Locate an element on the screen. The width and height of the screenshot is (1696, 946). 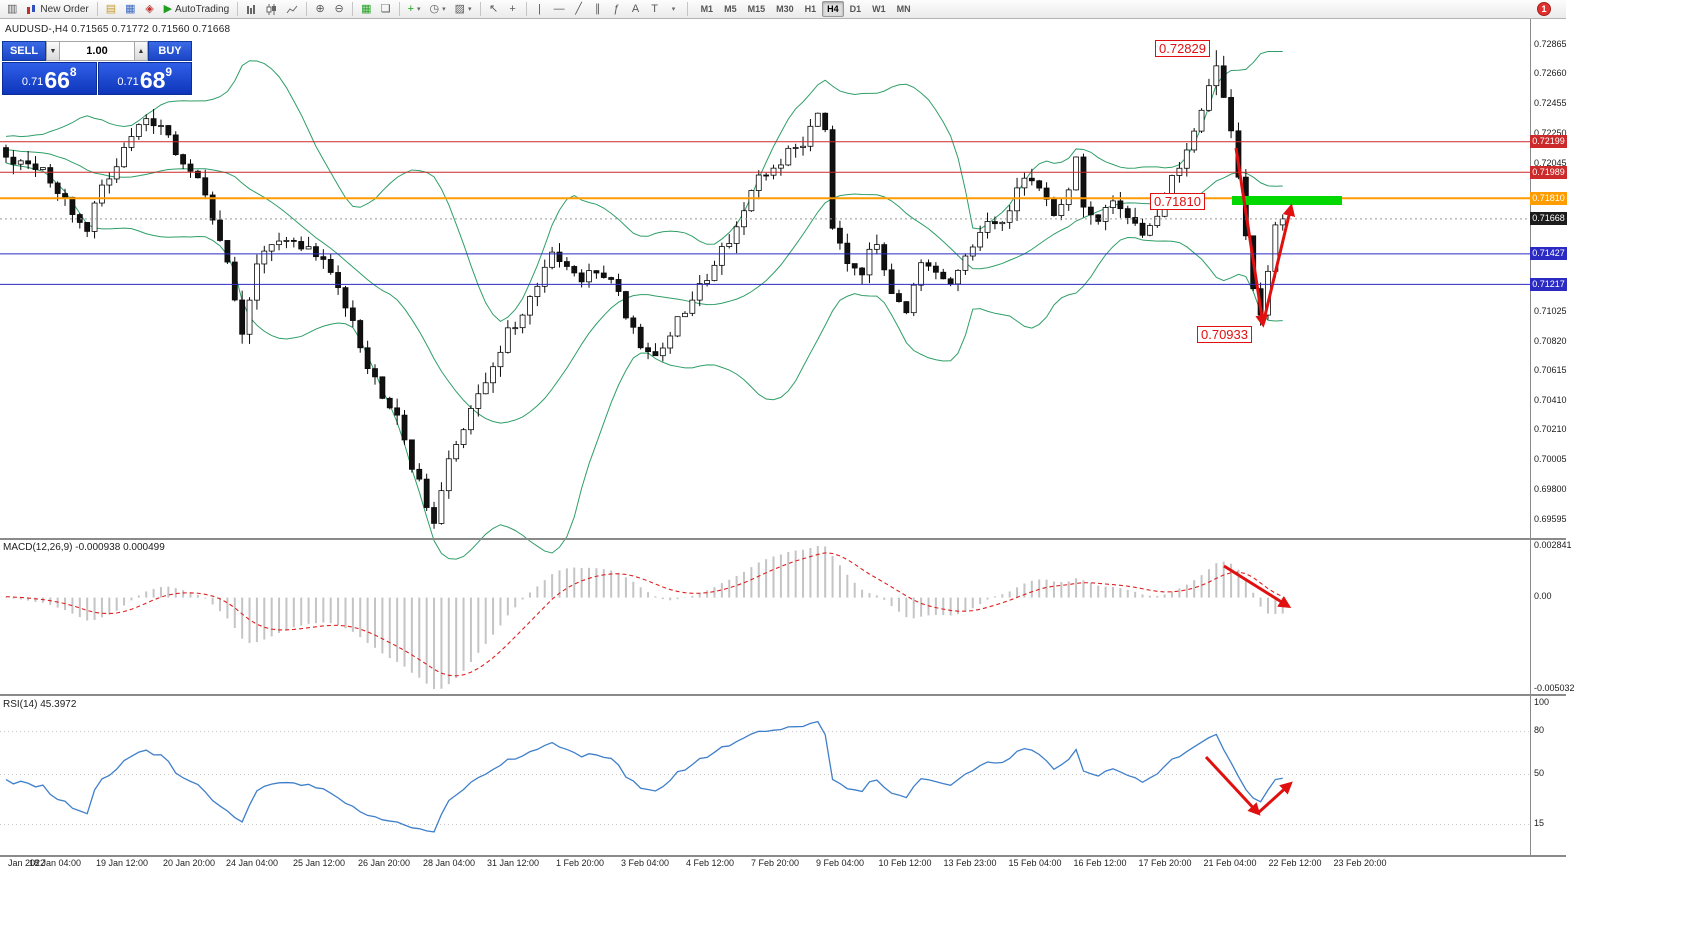
volume-input is located at coordinates (97, 51).